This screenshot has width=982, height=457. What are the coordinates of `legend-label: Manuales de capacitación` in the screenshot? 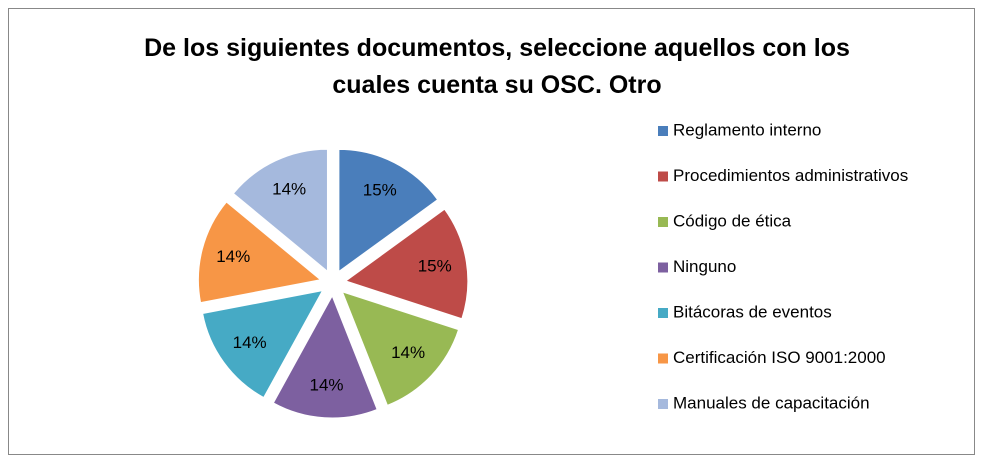 It's located at (771, 402).